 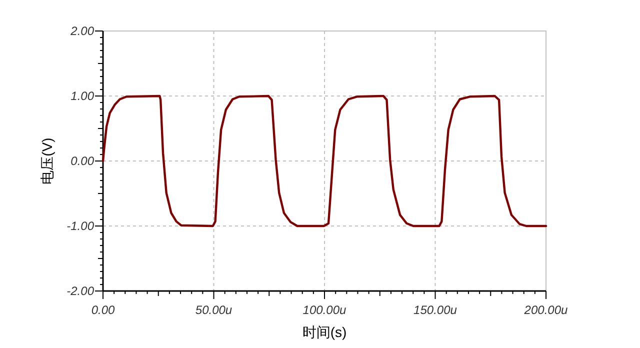 What do you see at coordinates (80, 291) in the screenshot?
I see `y-tick-label: -2.00` at bounding box center [80, 291].